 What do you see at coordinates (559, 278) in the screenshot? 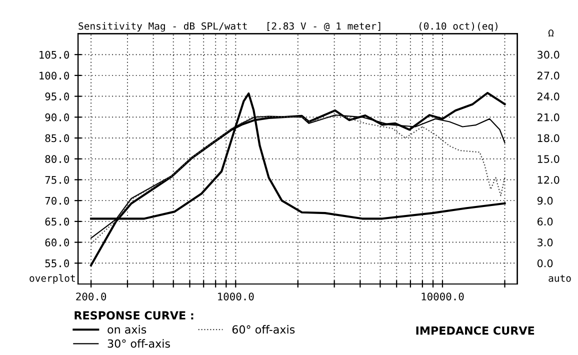
I see `text: auto` at bounding box center [559, 278].